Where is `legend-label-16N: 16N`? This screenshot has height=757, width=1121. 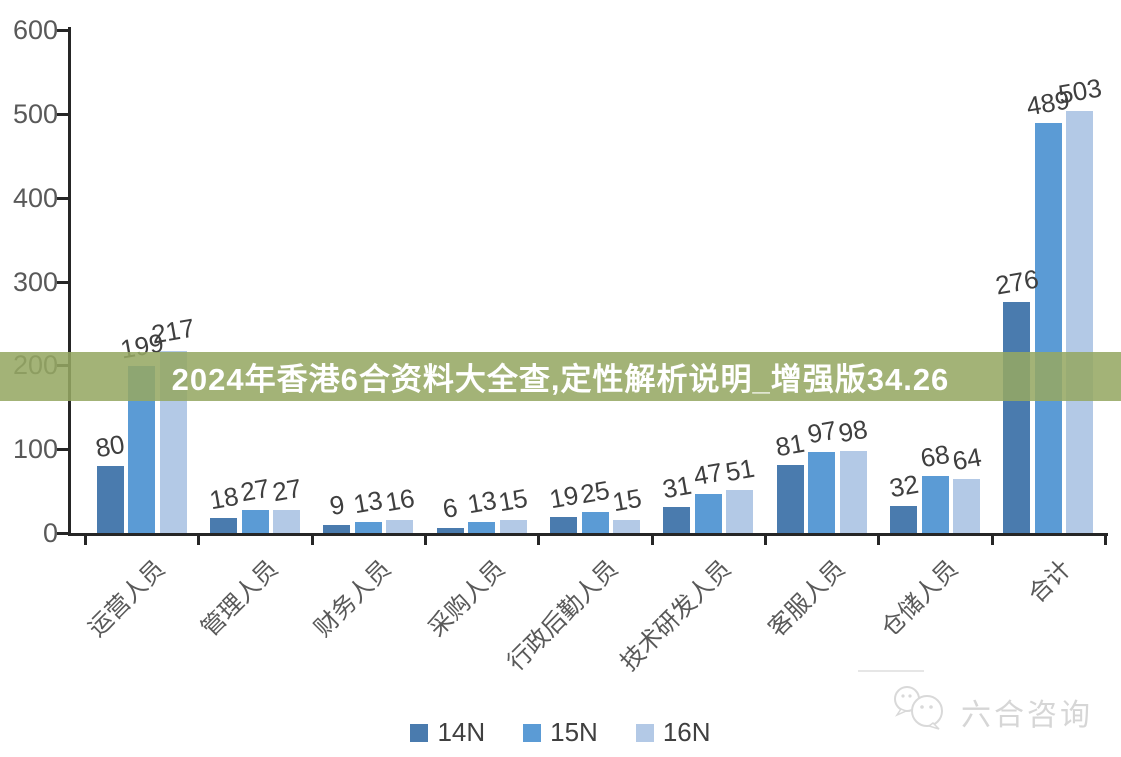 legend-label-16N: 16N is located at coordinates (686, 732).